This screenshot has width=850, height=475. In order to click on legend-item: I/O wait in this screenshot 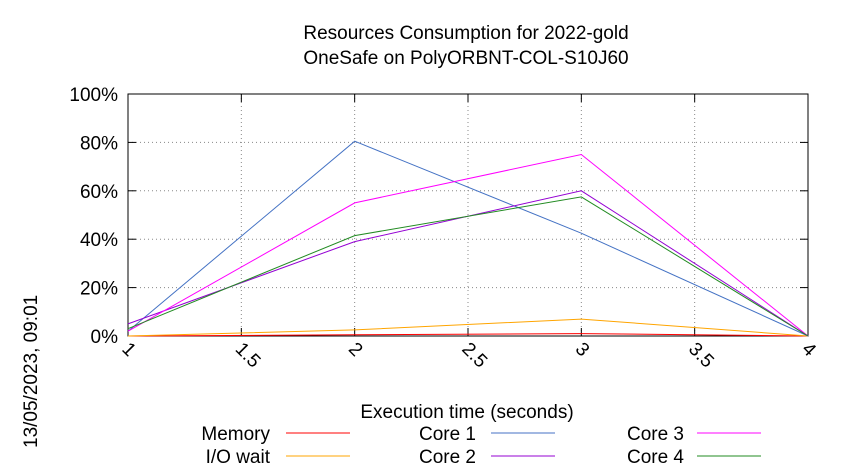, I will do `click(278, 457)`.